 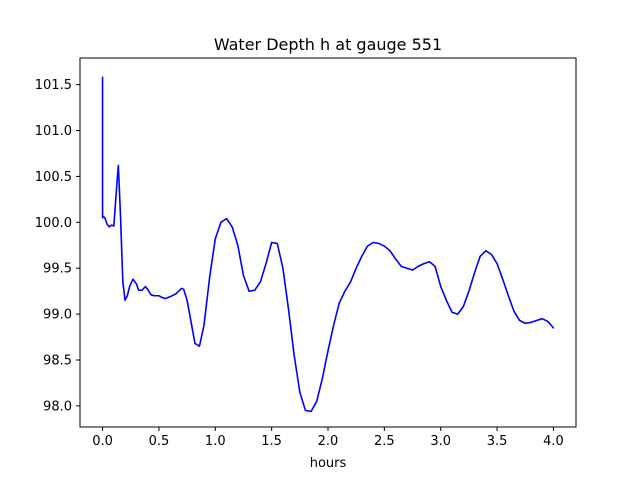 I want to click on x-tick-label: 4.0, so click(x=553, y=441).